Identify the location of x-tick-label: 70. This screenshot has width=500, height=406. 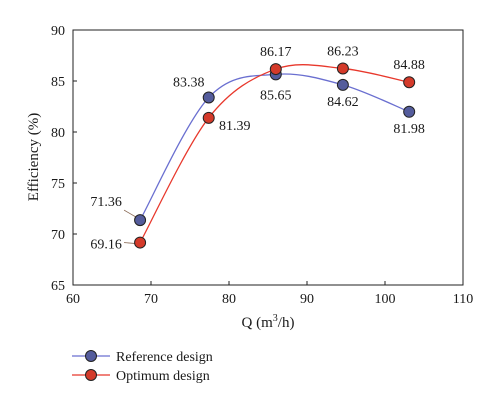
(151, 299).